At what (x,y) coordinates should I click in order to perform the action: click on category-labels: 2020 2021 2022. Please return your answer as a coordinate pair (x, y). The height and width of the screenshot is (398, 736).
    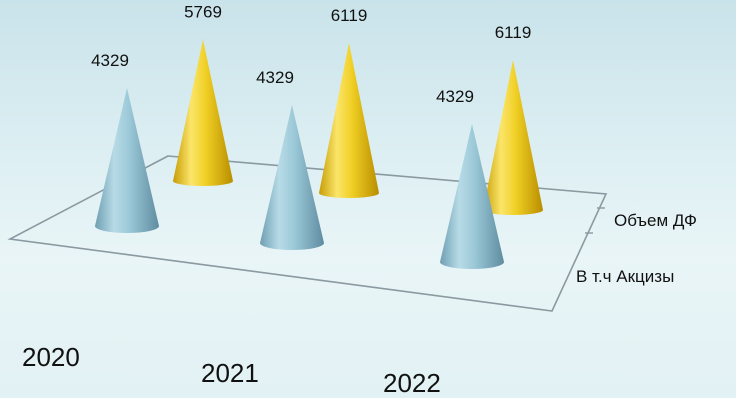
    Looking at the image, I should click on (231, 370).